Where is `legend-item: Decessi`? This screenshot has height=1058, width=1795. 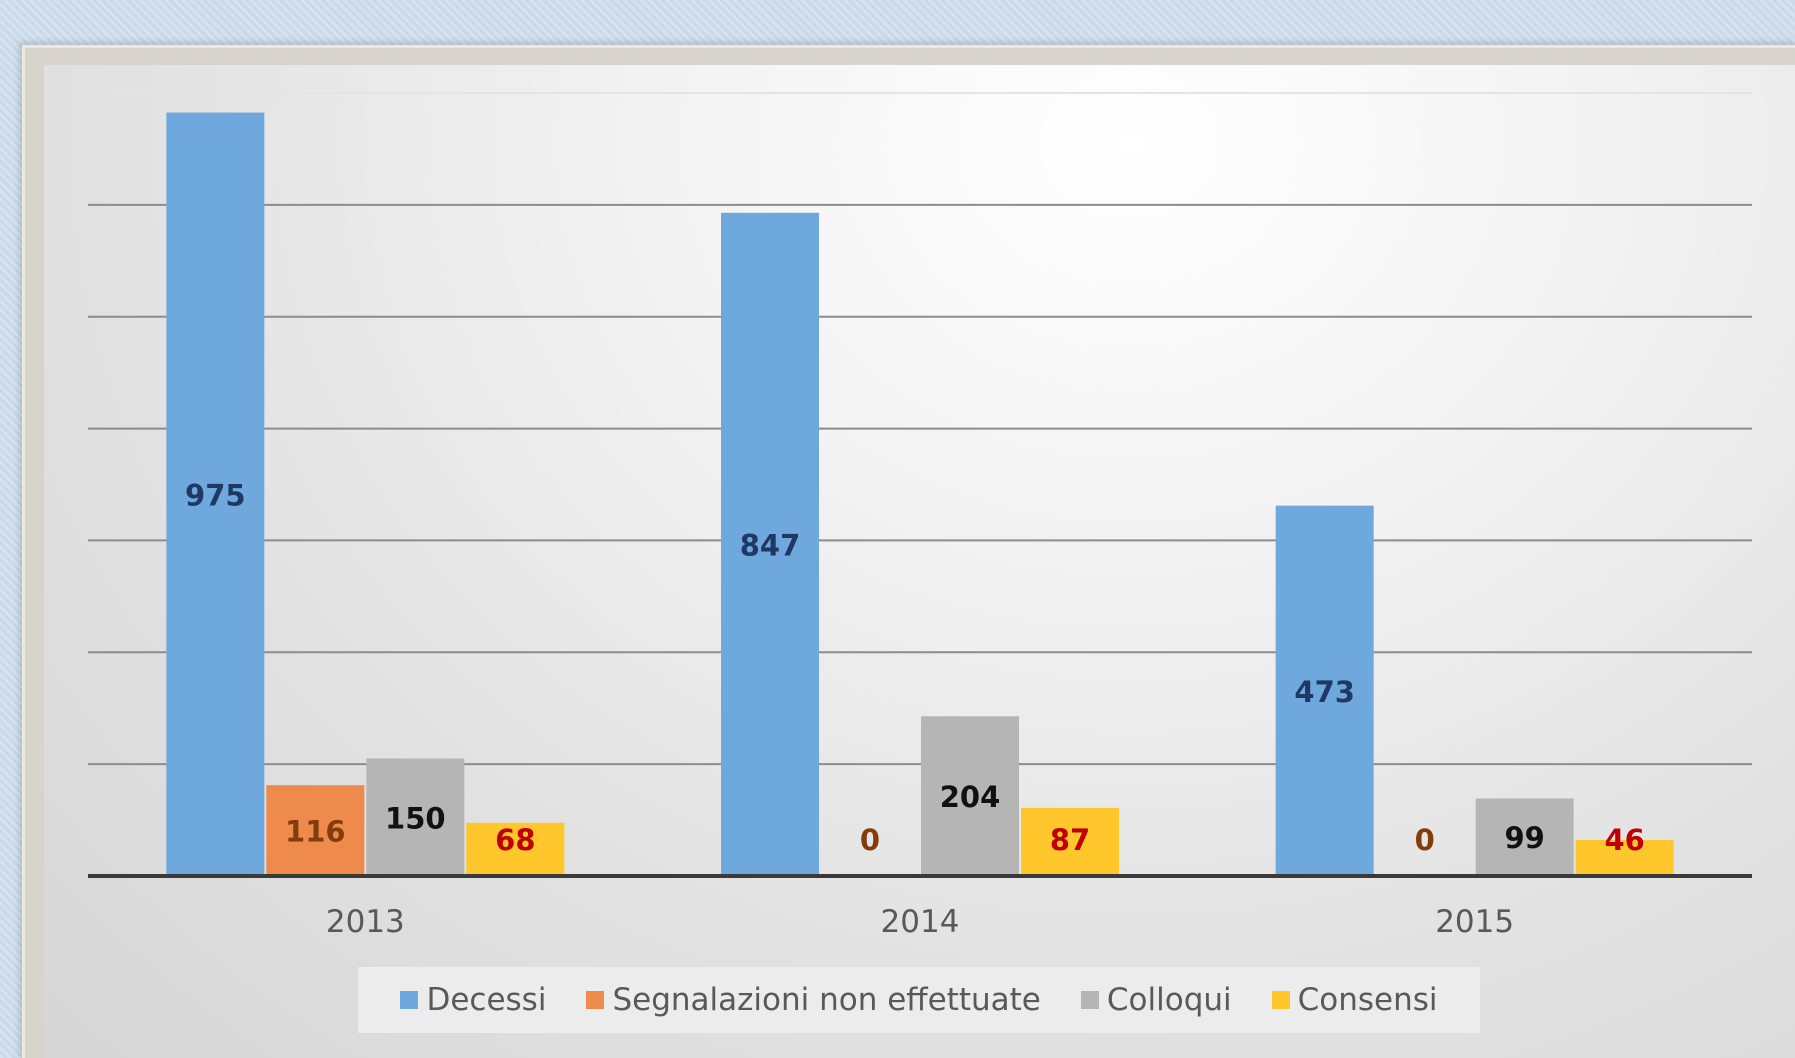 legend-item: Decessi is located at coordinates (473, 1000).